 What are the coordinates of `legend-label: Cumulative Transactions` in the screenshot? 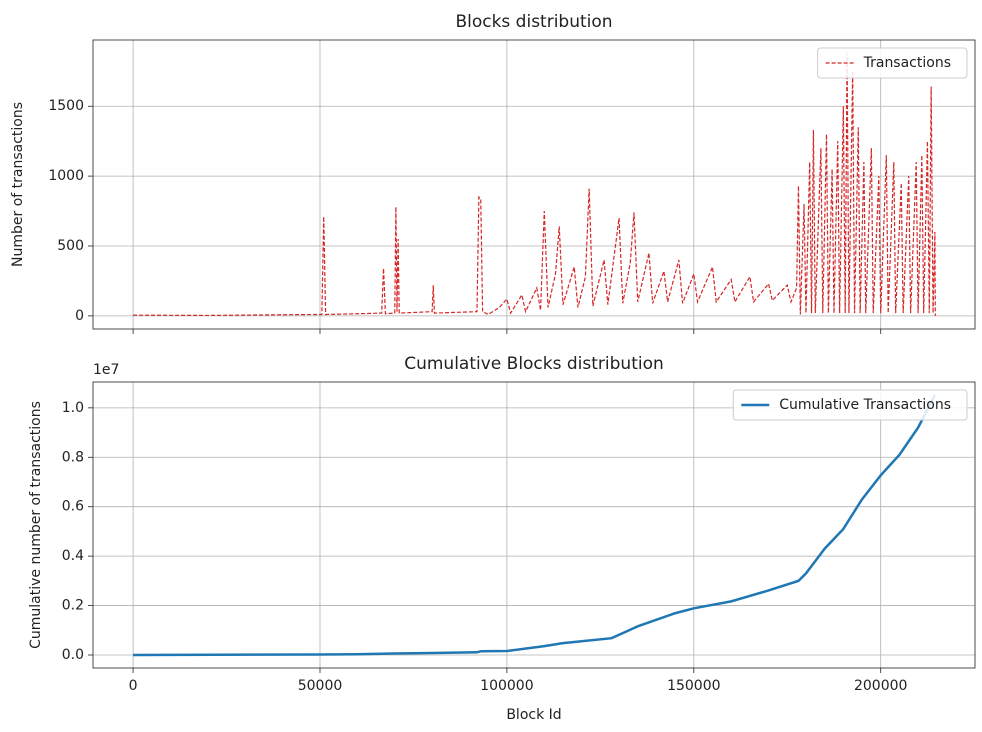 It's located at (865, 405).